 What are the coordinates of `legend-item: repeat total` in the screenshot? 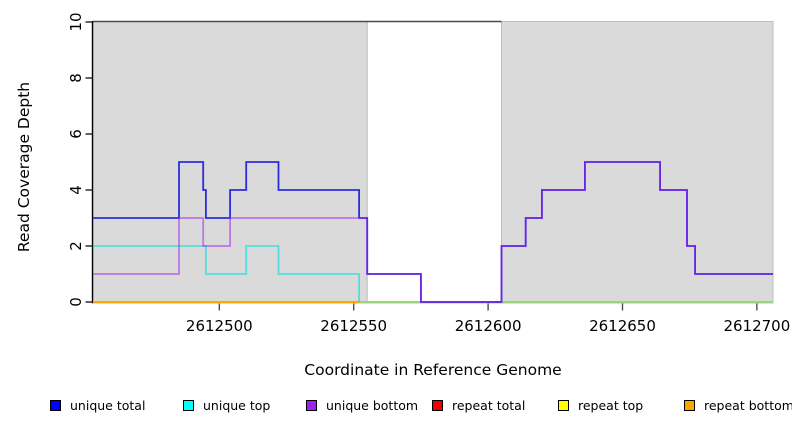 It's located at (478, 405).